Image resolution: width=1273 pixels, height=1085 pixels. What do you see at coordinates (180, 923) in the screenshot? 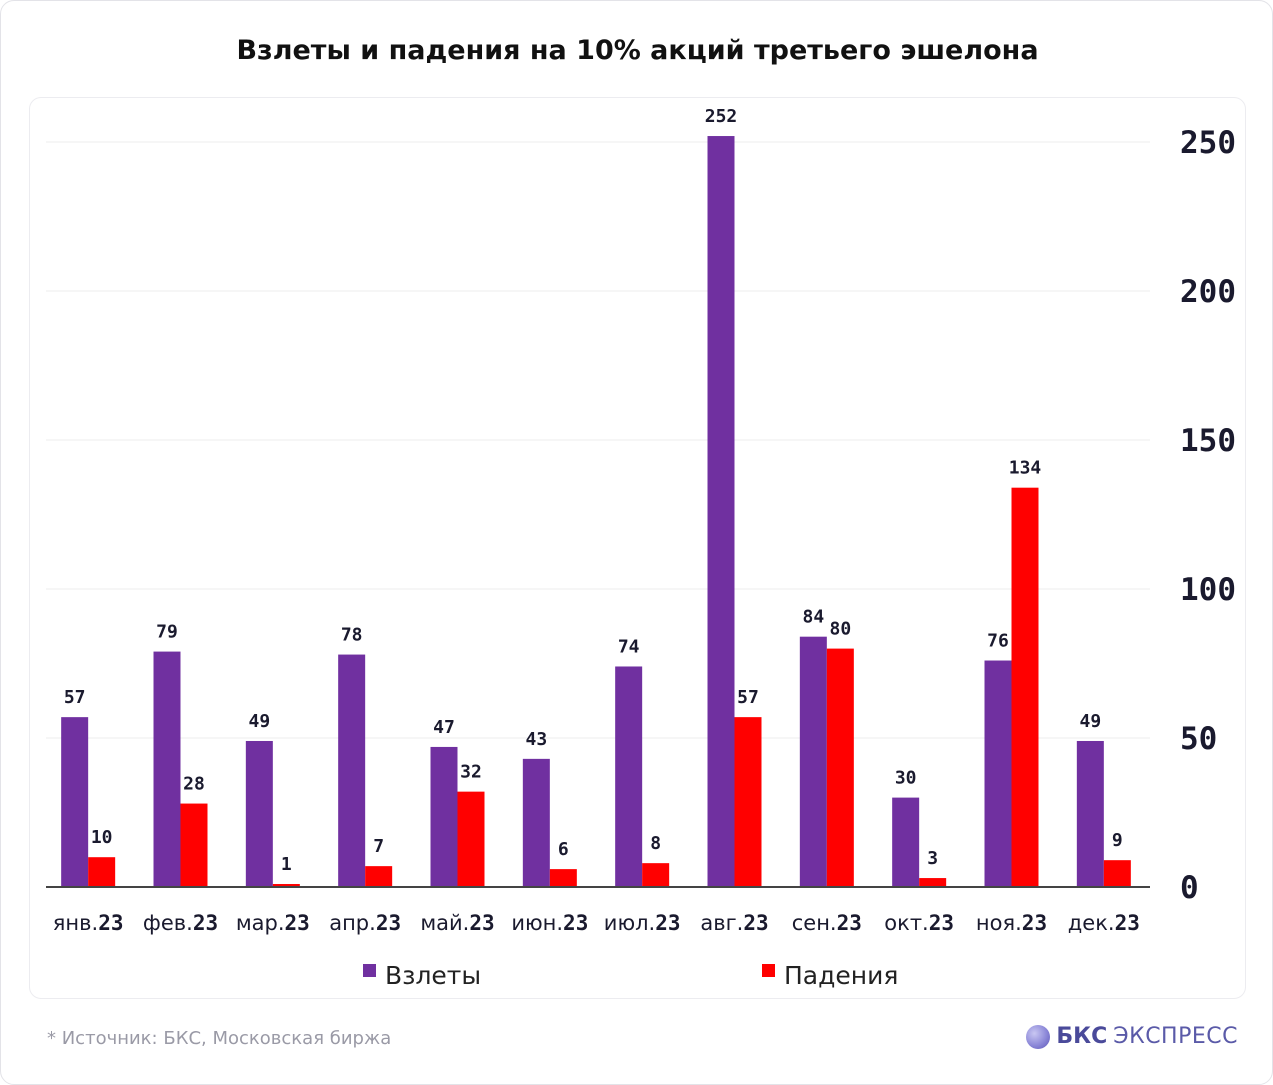
I see `x-tick-label-1: фев.23` at bounding box center [180, 923].